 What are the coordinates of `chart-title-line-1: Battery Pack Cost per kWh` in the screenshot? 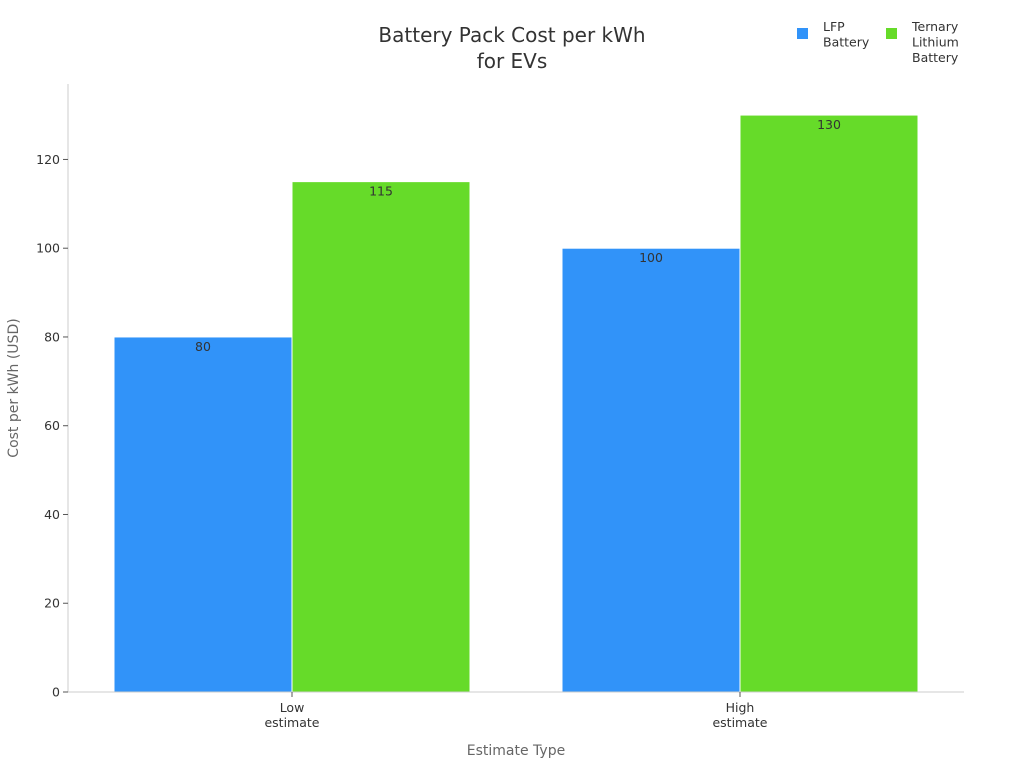 It's located at (511, 35).